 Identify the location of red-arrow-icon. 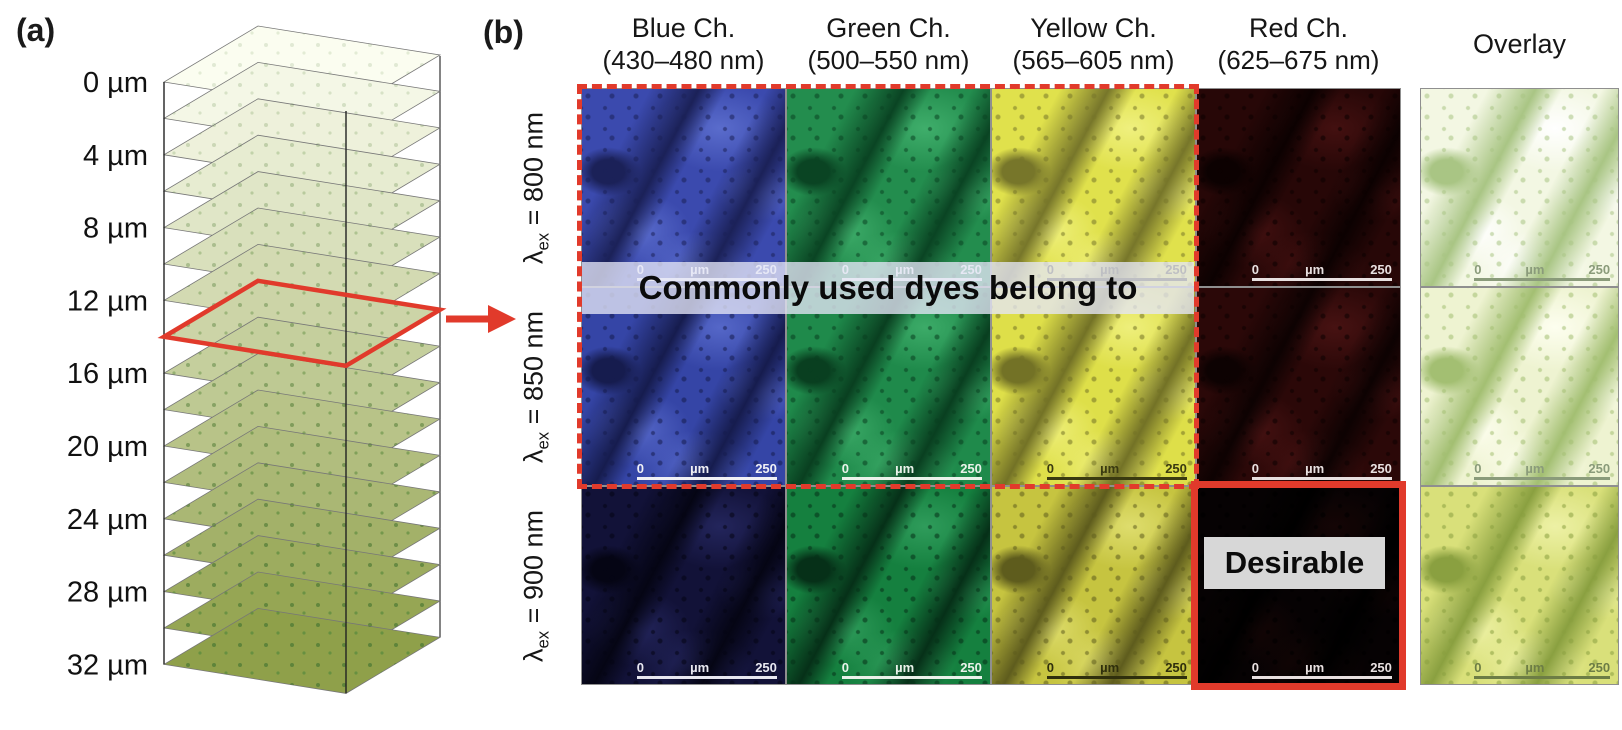
(502, 319).